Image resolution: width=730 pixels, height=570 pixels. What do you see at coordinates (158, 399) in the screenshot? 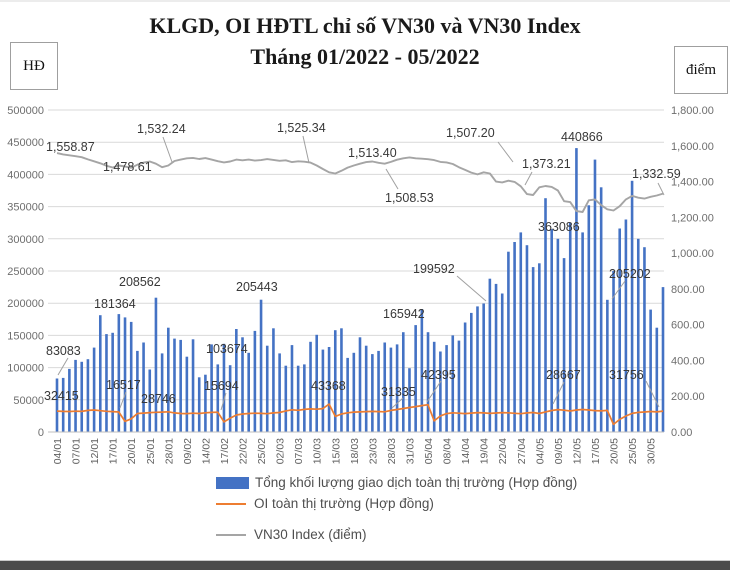
I see `data-label: 28746` at bounding box center [158, 399].